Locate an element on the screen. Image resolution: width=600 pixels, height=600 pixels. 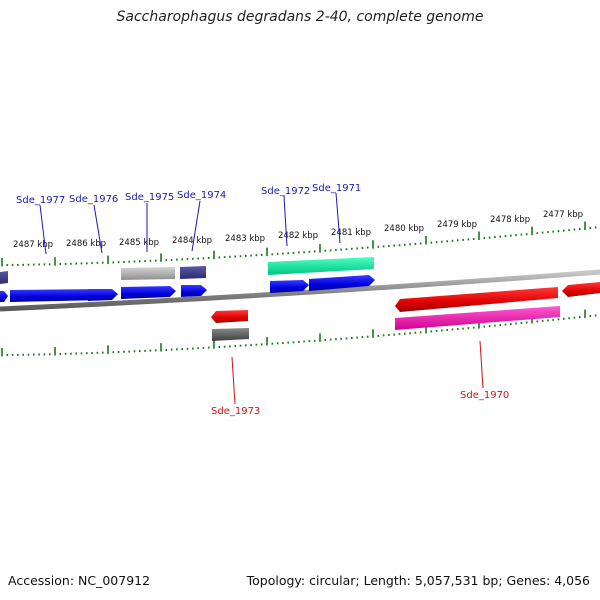
gene-teal is located at coordinates (321, 266).